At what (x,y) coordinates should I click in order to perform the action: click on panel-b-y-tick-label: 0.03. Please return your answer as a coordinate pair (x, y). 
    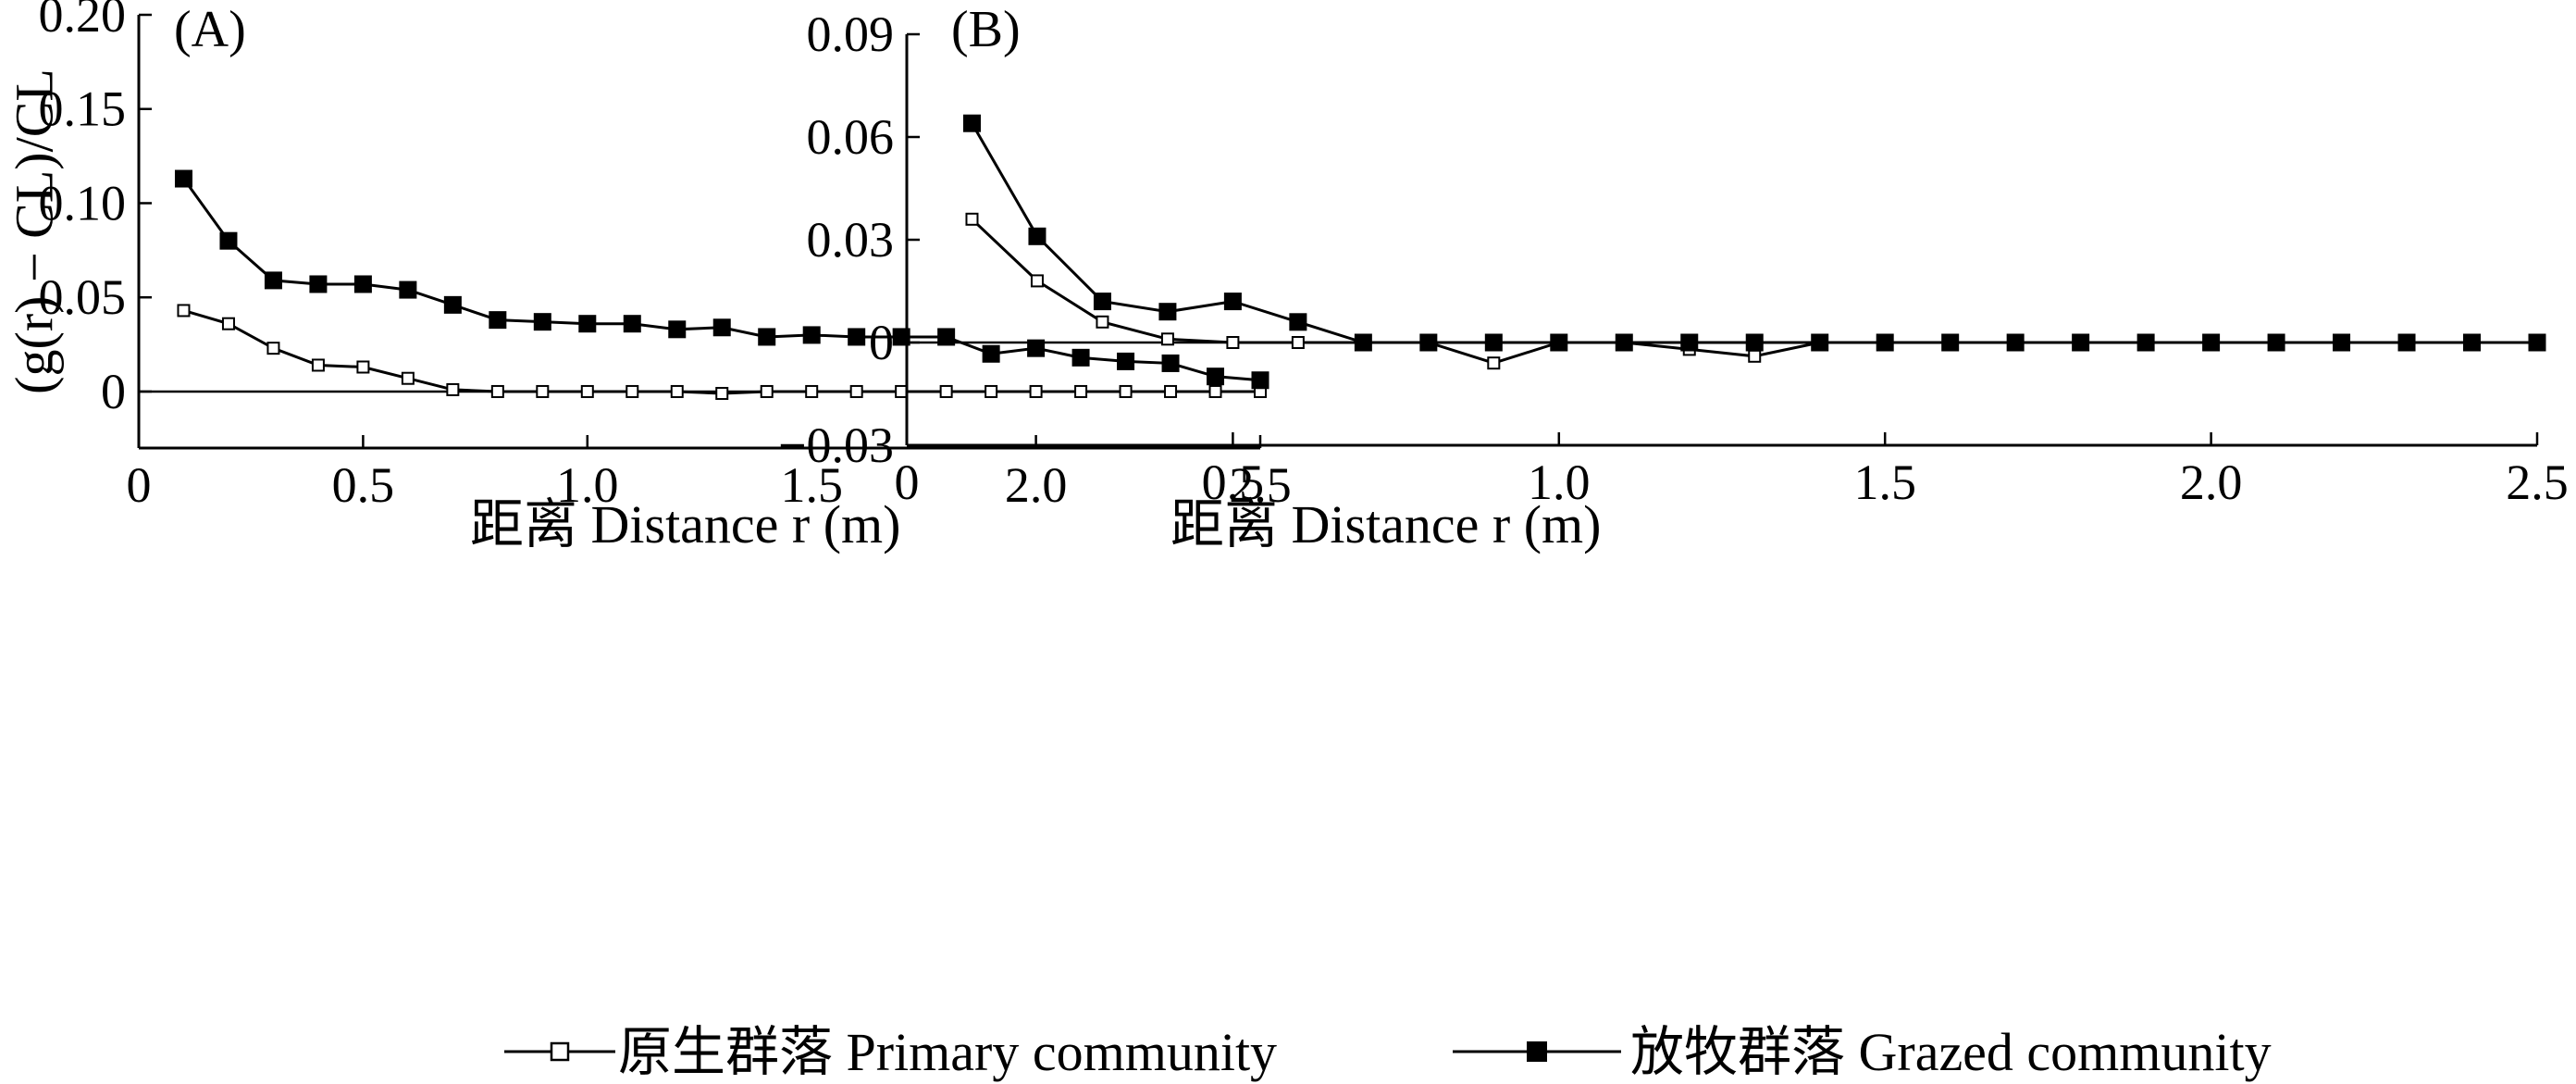
    Looking at the image, I should click on (851, 240).